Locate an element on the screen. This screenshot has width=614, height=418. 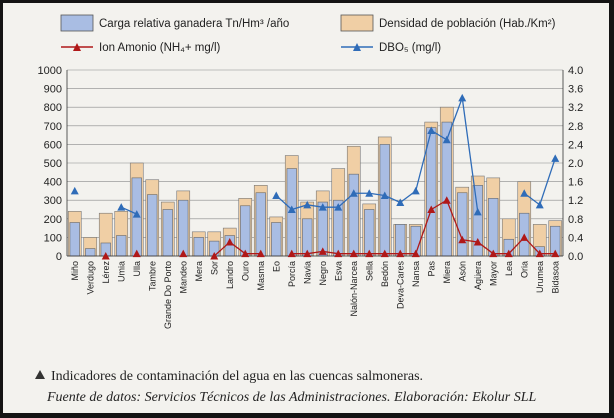
x-tick-label: Mayor is located at coordinates (493, 273).